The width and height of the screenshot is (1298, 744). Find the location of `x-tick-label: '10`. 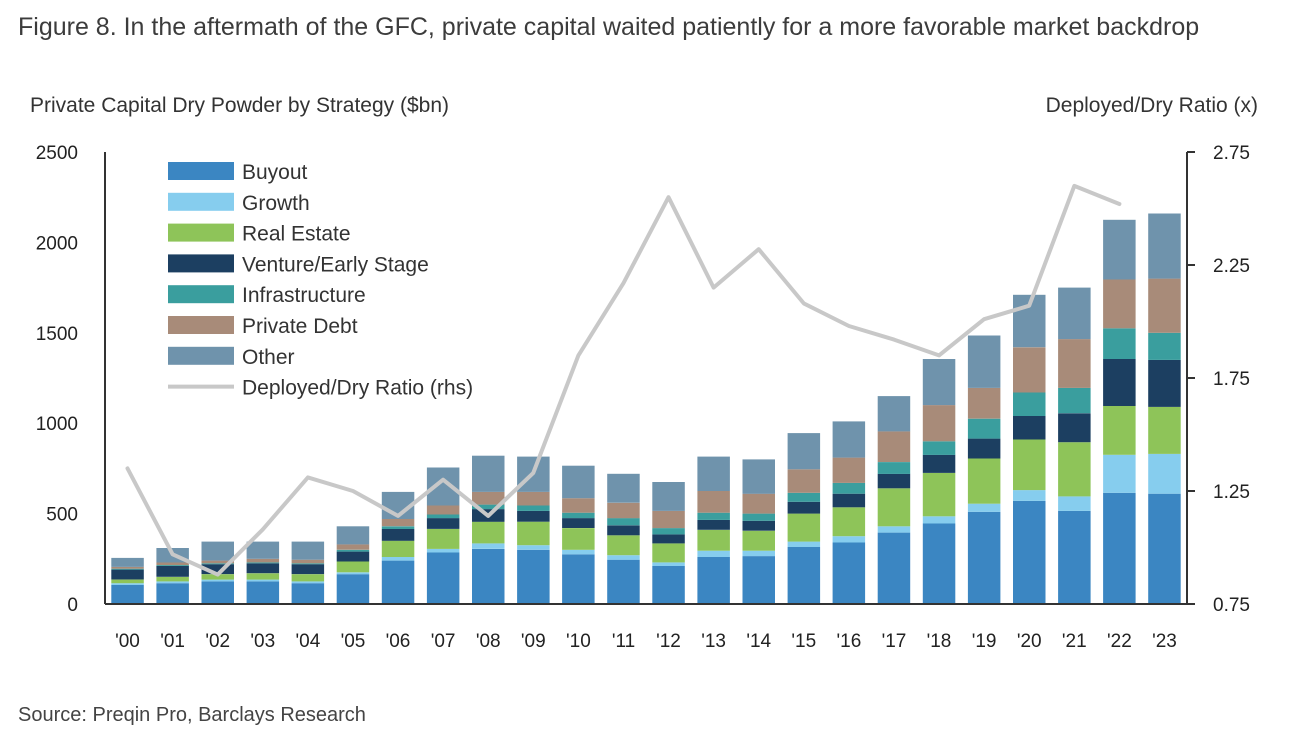

x-tick-label: '10 is located at coordinates (578, 641).